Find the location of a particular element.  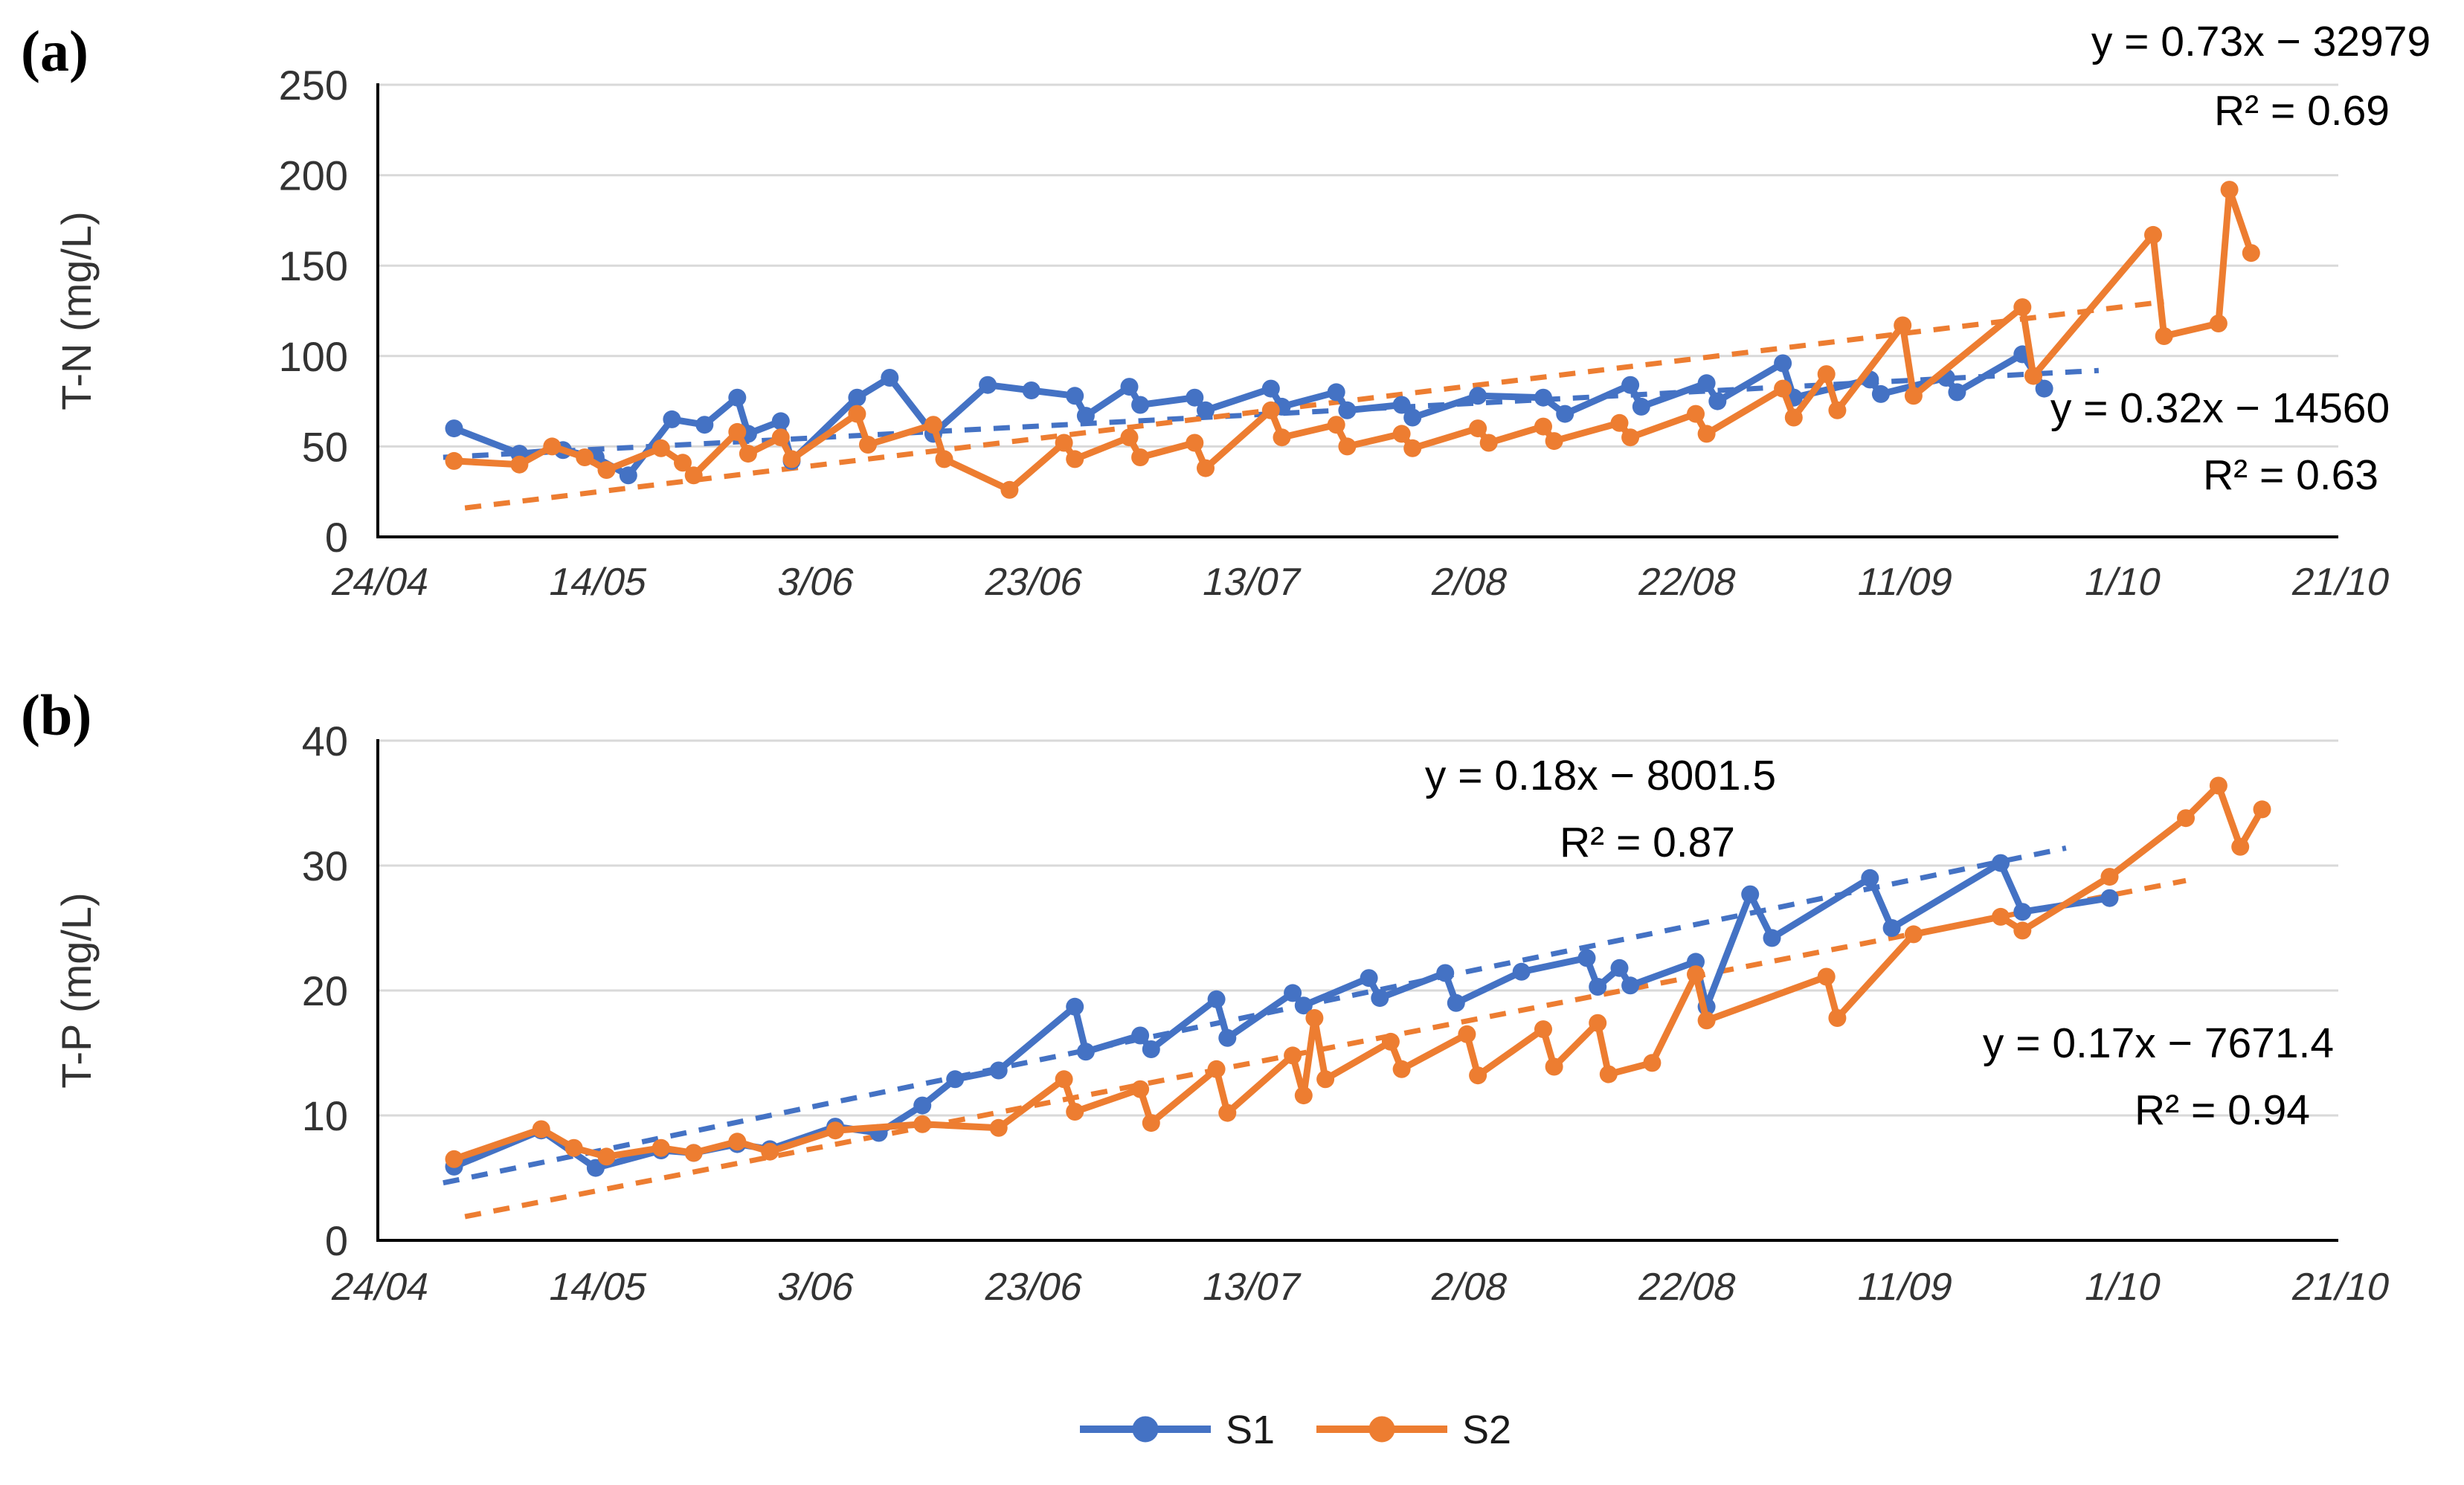

y-tick-label: 50 is located at coordinates (325, 446).